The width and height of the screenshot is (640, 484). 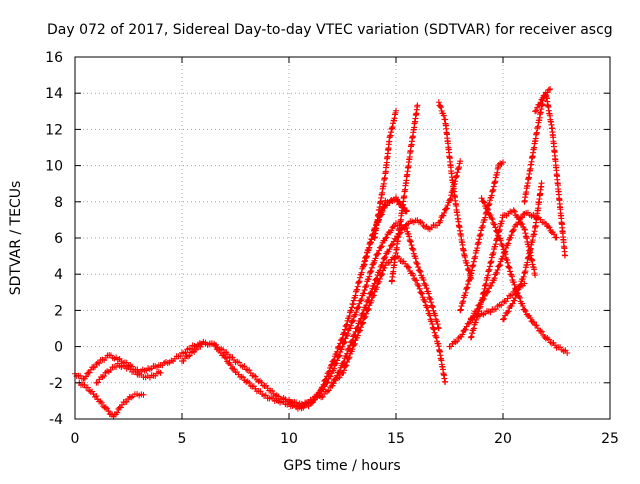 I want to click on y-tick-label: 10, so click(x=54, y=167).